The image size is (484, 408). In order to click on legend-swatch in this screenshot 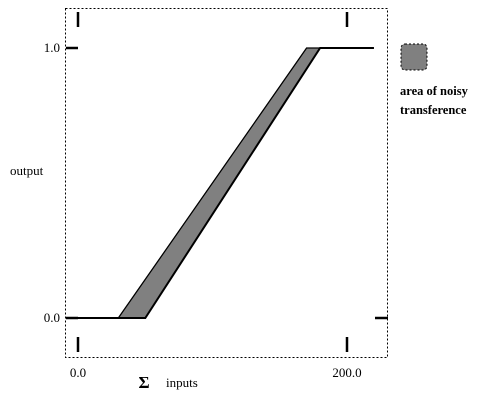, I will do `click(414, 57)`.